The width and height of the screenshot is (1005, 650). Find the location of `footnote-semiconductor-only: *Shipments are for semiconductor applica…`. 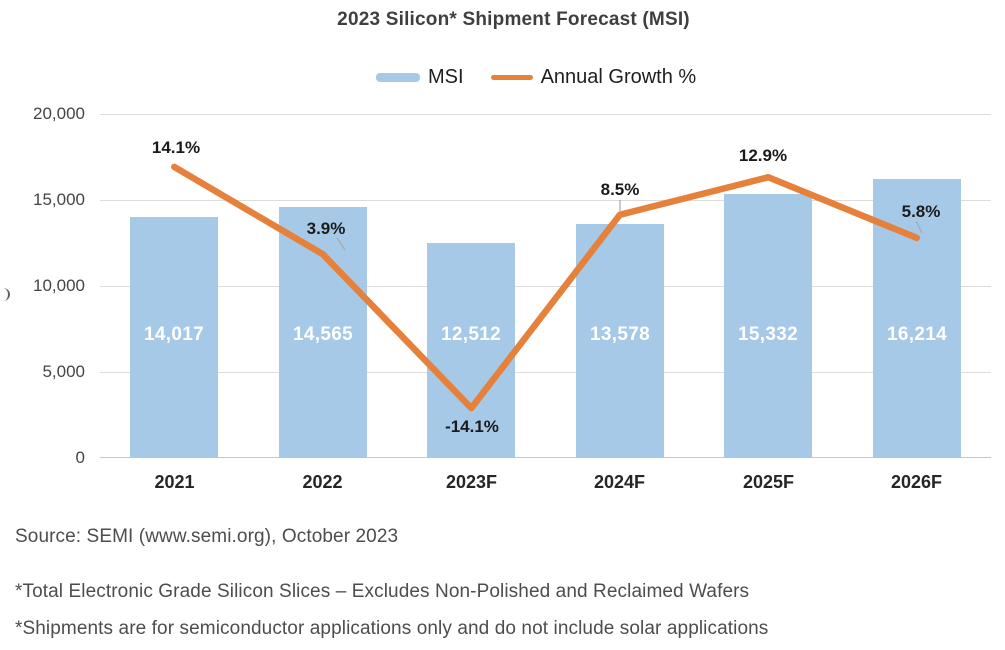

footnote-semiconductor-only: *Shipments are for semiconductor applica… is located at coordinates (392, 628).